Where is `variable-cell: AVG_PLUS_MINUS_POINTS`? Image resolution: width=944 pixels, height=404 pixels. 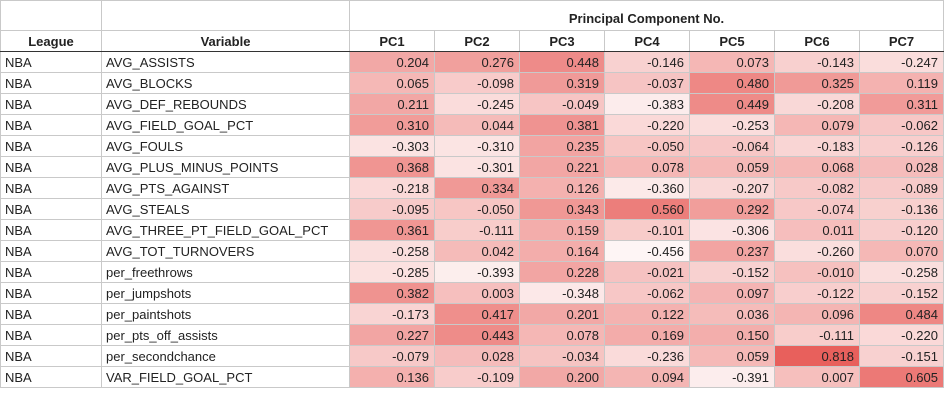
variable-cell: AVG_PLUS_MINUS_POINTS is located at coordinates (225, 167).